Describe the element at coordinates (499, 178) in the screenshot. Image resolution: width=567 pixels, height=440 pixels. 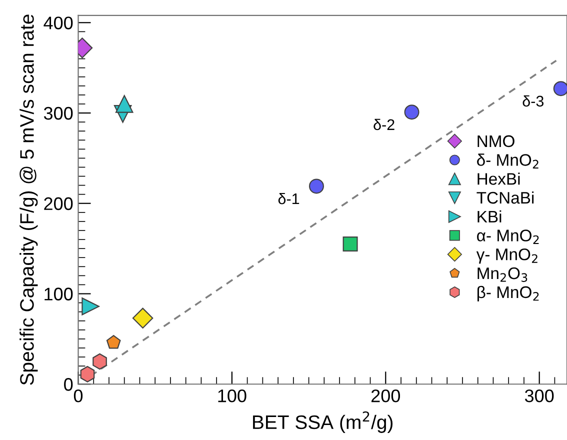
I see `legend-label: HexBi` at that location.